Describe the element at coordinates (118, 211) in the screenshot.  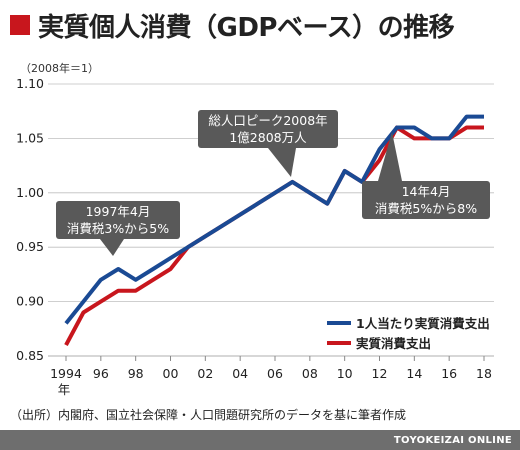
I see `callout-text: 1997年4月` at that location.